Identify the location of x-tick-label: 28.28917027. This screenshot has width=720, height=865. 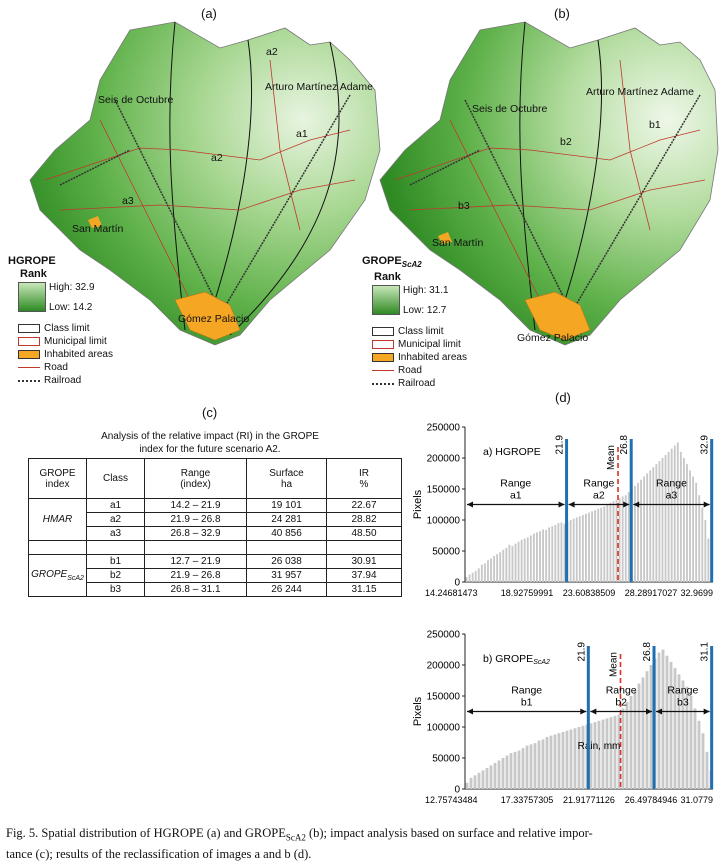
(651, 593).